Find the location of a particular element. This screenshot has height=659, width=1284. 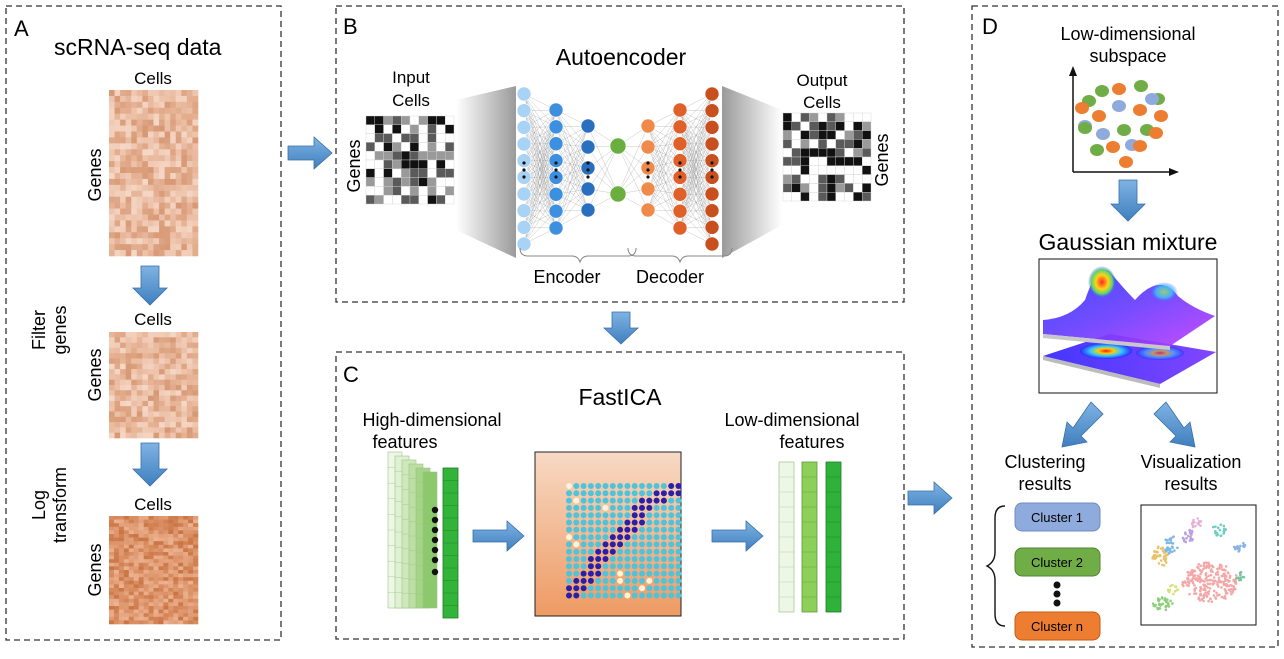

clustering-results-label-2: results is located at coordinates (1044, 484).